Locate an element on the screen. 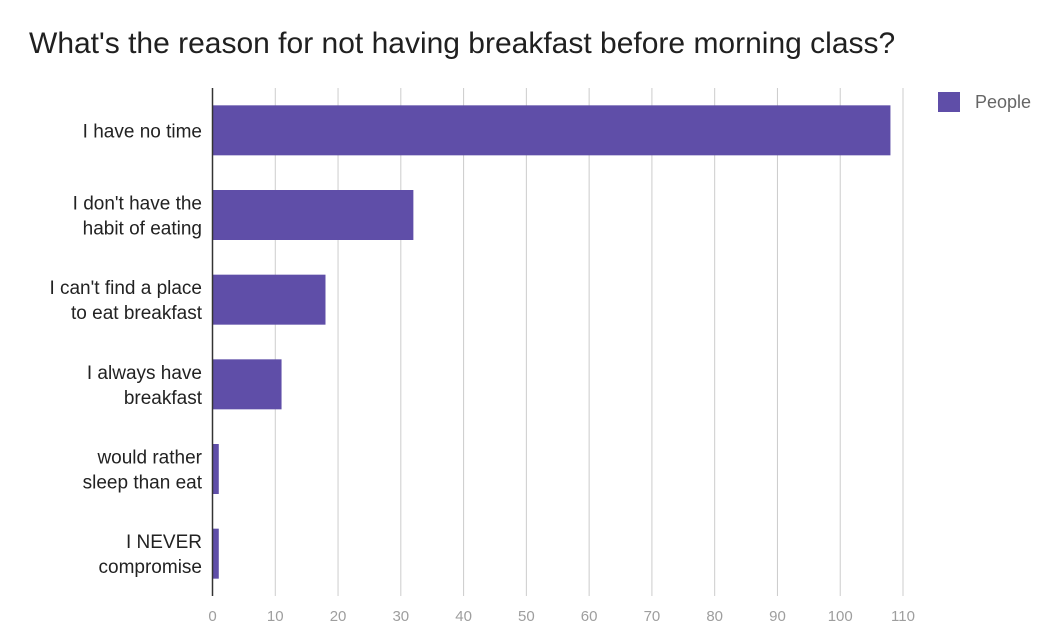 This screenshot has width=1064, height=644. legend: People is located at coordinates (984, 102).